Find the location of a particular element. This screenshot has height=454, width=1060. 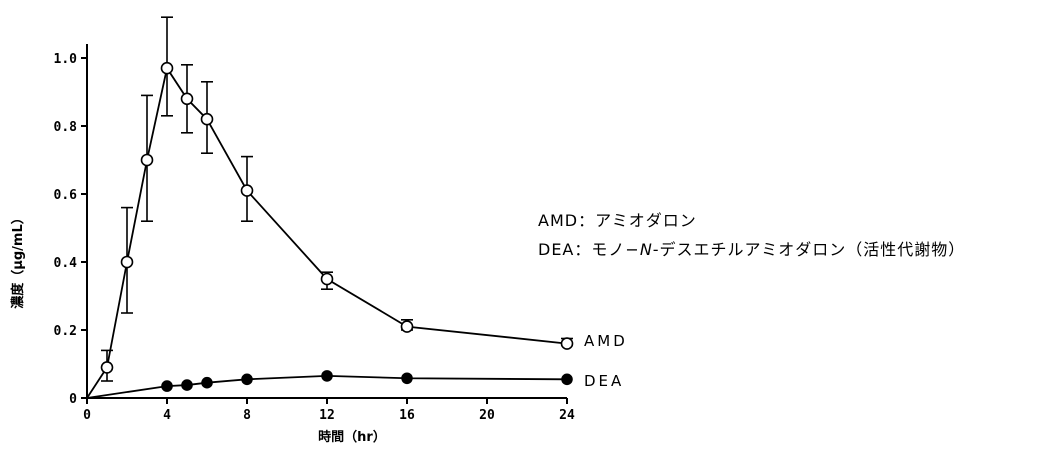

x-tick-label: 8 is located at coordinates (247, 415).